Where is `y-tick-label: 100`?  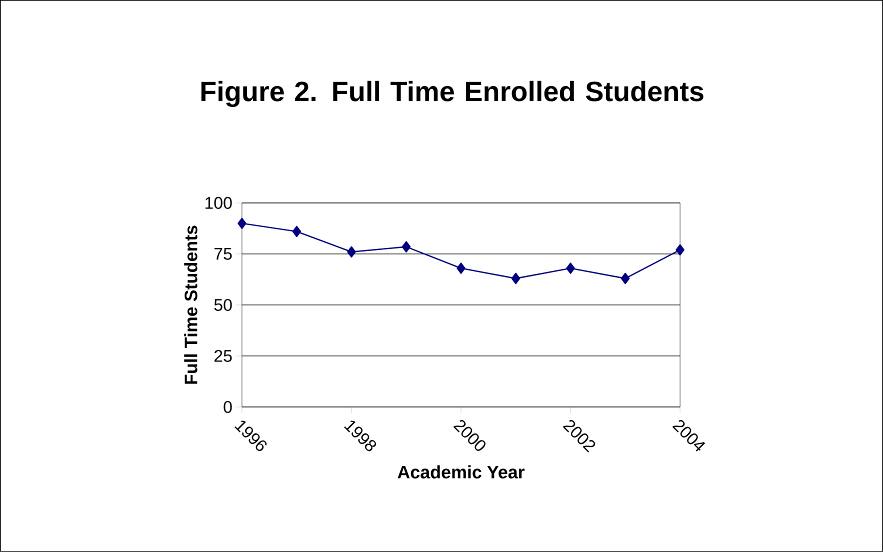 y-tick-label: 100 is located at coordinates (219, 202).